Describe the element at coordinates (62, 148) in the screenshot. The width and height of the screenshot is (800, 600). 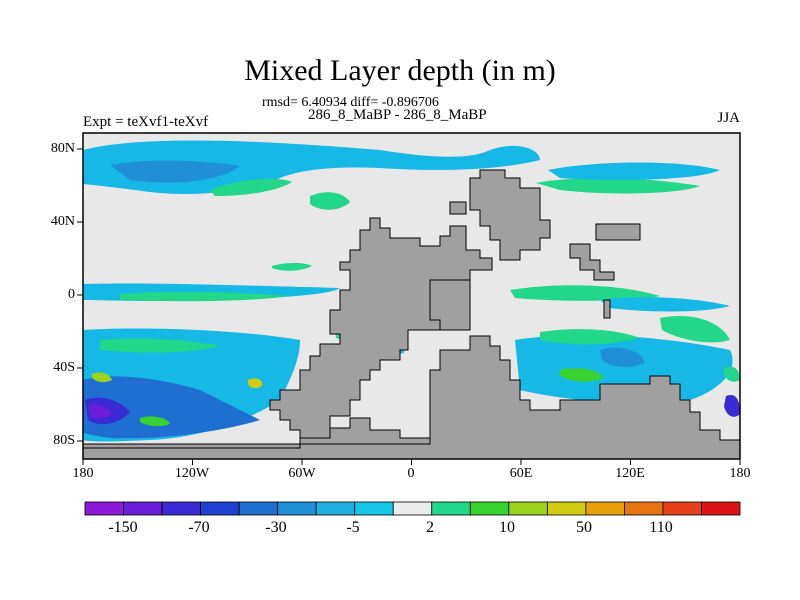
I see `y-tick-80n: 80N` at that location.